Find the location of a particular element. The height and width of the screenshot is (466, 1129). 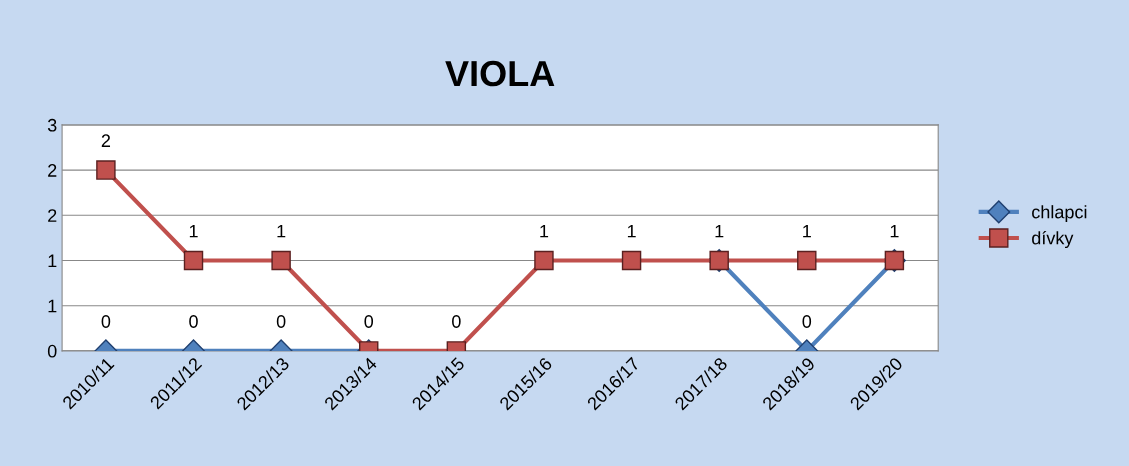

y-tick-label: 0 is located at coordinates (52, 351).